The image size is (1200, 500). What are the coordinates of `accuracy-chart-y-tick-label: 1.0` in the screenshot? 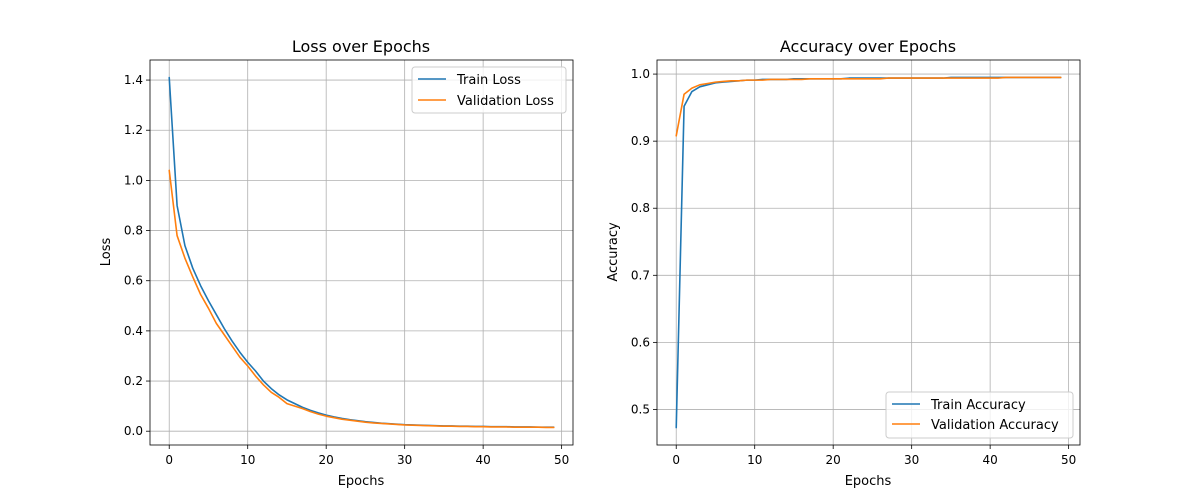 It's located at (640, 74).